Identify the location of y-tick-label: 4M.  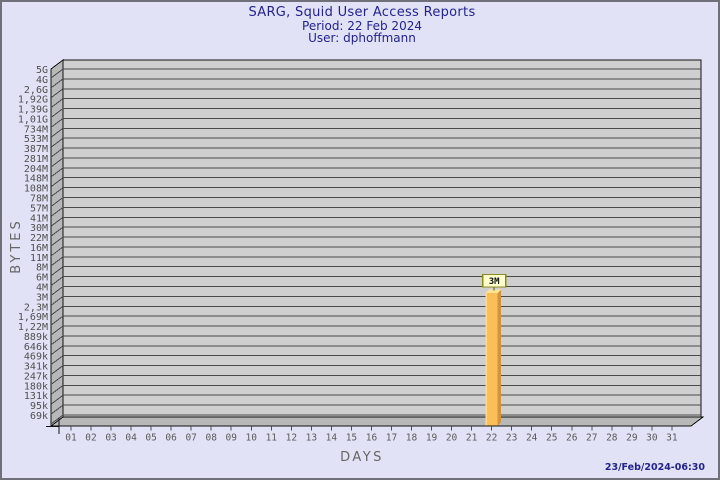
(42, 287).